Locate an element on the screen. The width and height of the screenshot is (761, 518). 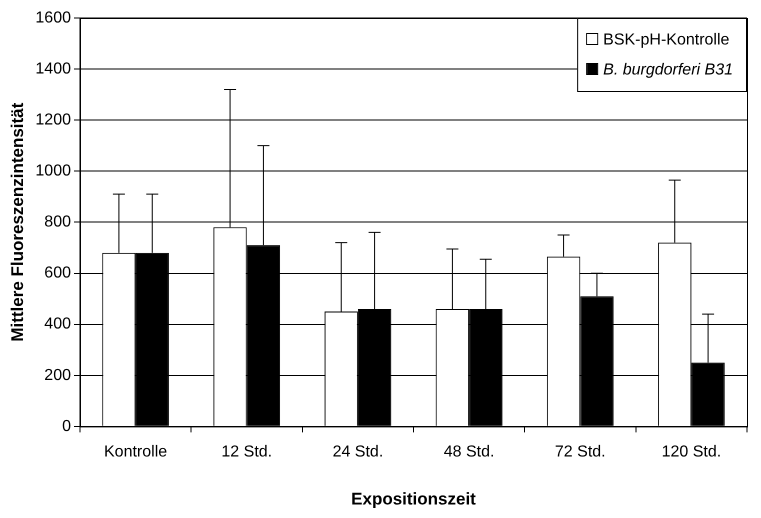
x-axis-title: Expositionszeit is located at coordinates (413, 498).